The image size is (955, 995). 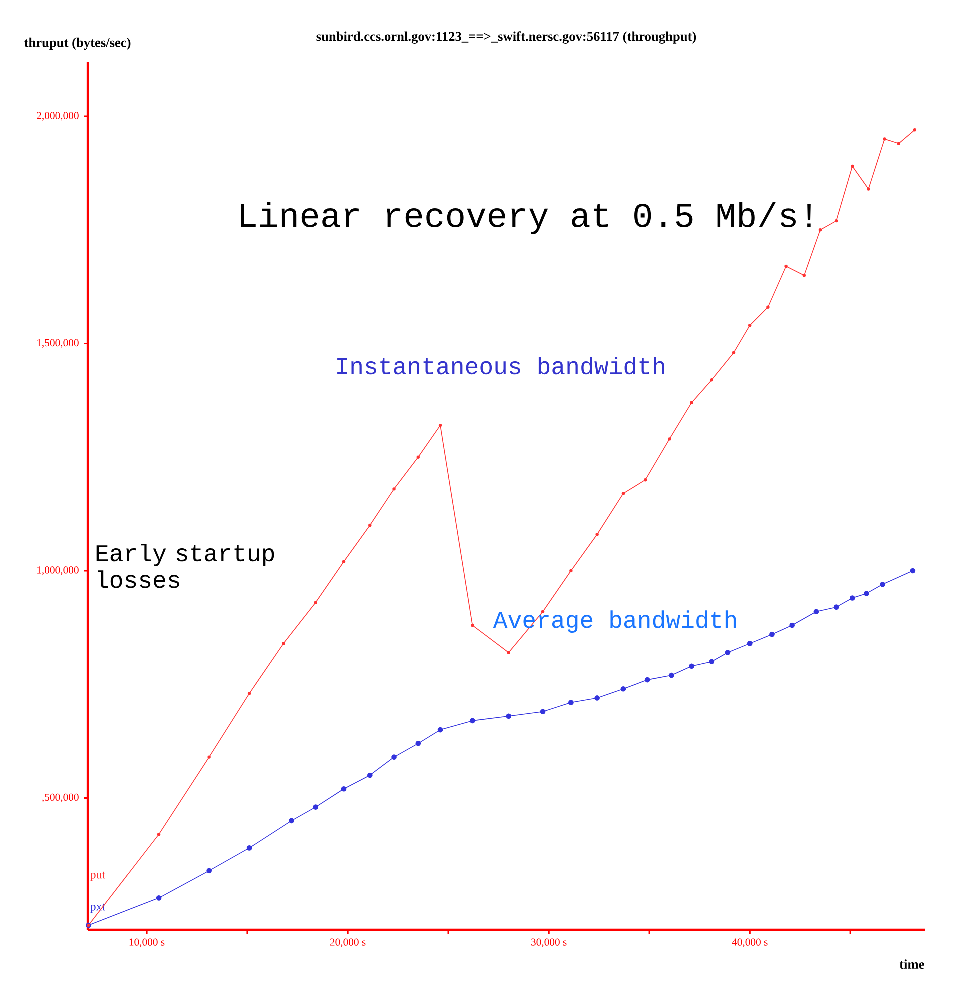 I want to click on annotation: Instantaneous bandwidth, so click(x=501, y=365).